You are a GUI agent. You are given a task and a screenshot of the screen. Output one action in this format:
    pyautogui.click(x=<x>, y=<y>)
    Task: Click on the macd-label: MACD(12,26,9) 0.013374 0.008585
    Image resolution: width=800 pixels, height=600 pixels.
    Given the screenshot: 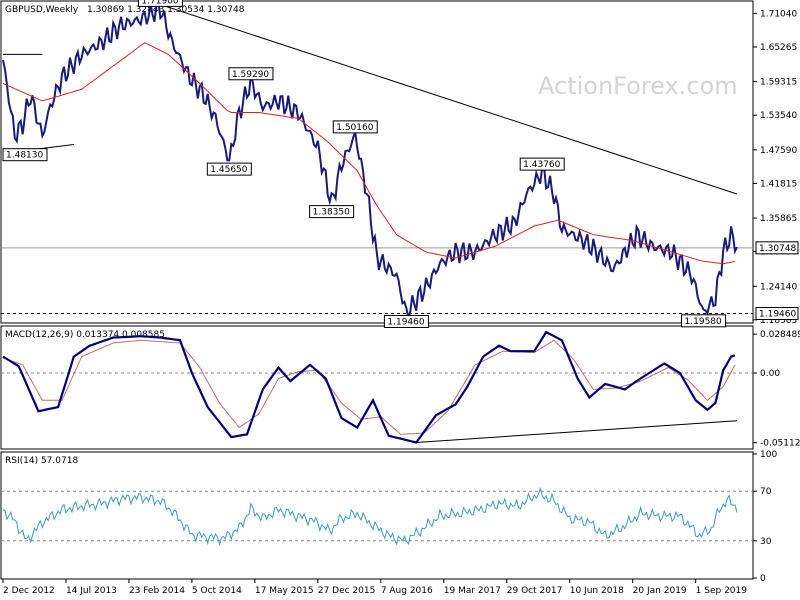 What is the action you would take?
    pyautogui.click(x=85, y=335)
    